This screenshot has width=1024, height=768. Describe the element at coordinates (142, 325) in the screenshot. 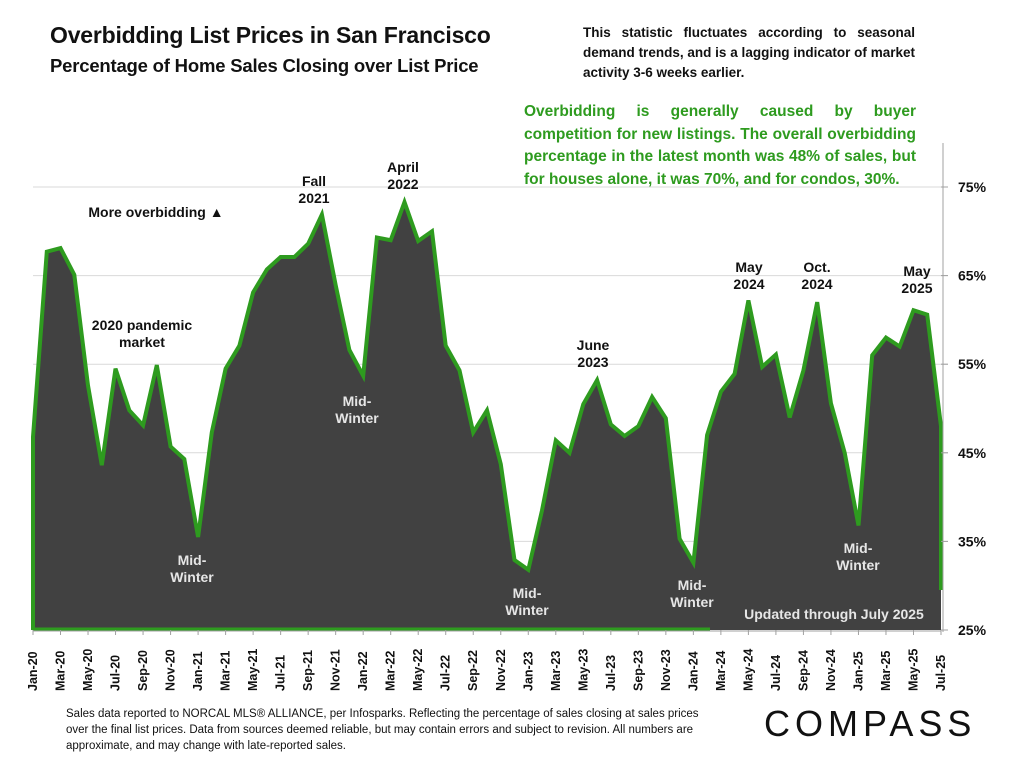

I see `annotation-line: 2020 pandemic` at that location.